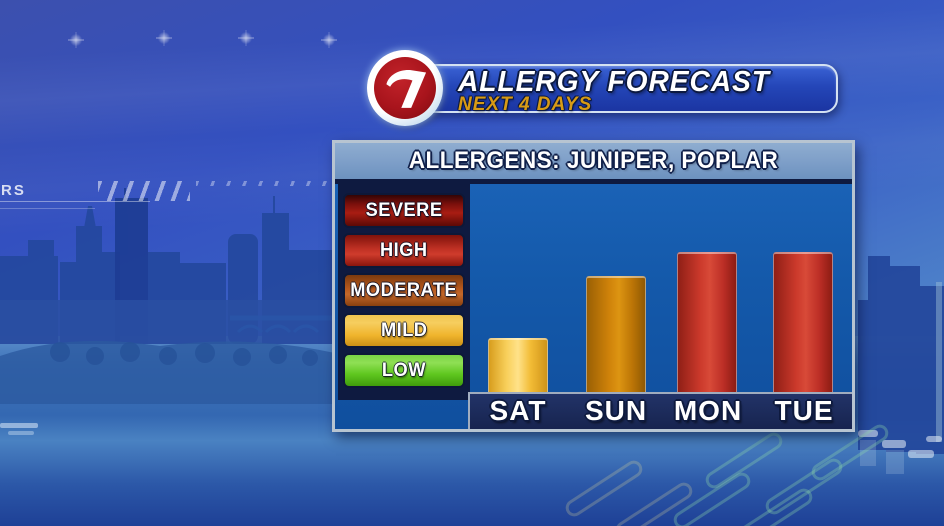 Image resolution: width=944 pixels, height=526 pixels. What do you see at coordinates (708, 410) in the screenshot?
I see `axis-label-mon: MON` at bounding box center [708, 410].